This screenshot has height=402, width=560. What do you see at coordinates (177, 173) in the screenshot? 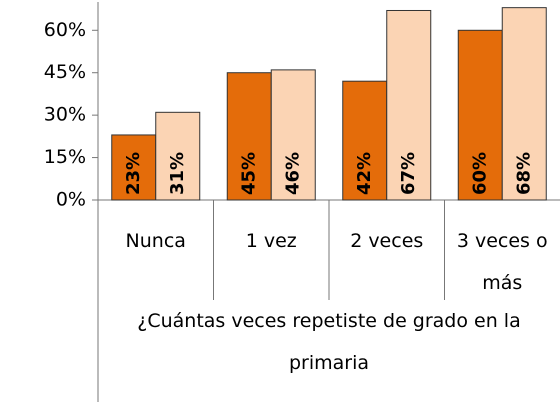
I see `value-label: 31%` at bounding box center [177, 173].